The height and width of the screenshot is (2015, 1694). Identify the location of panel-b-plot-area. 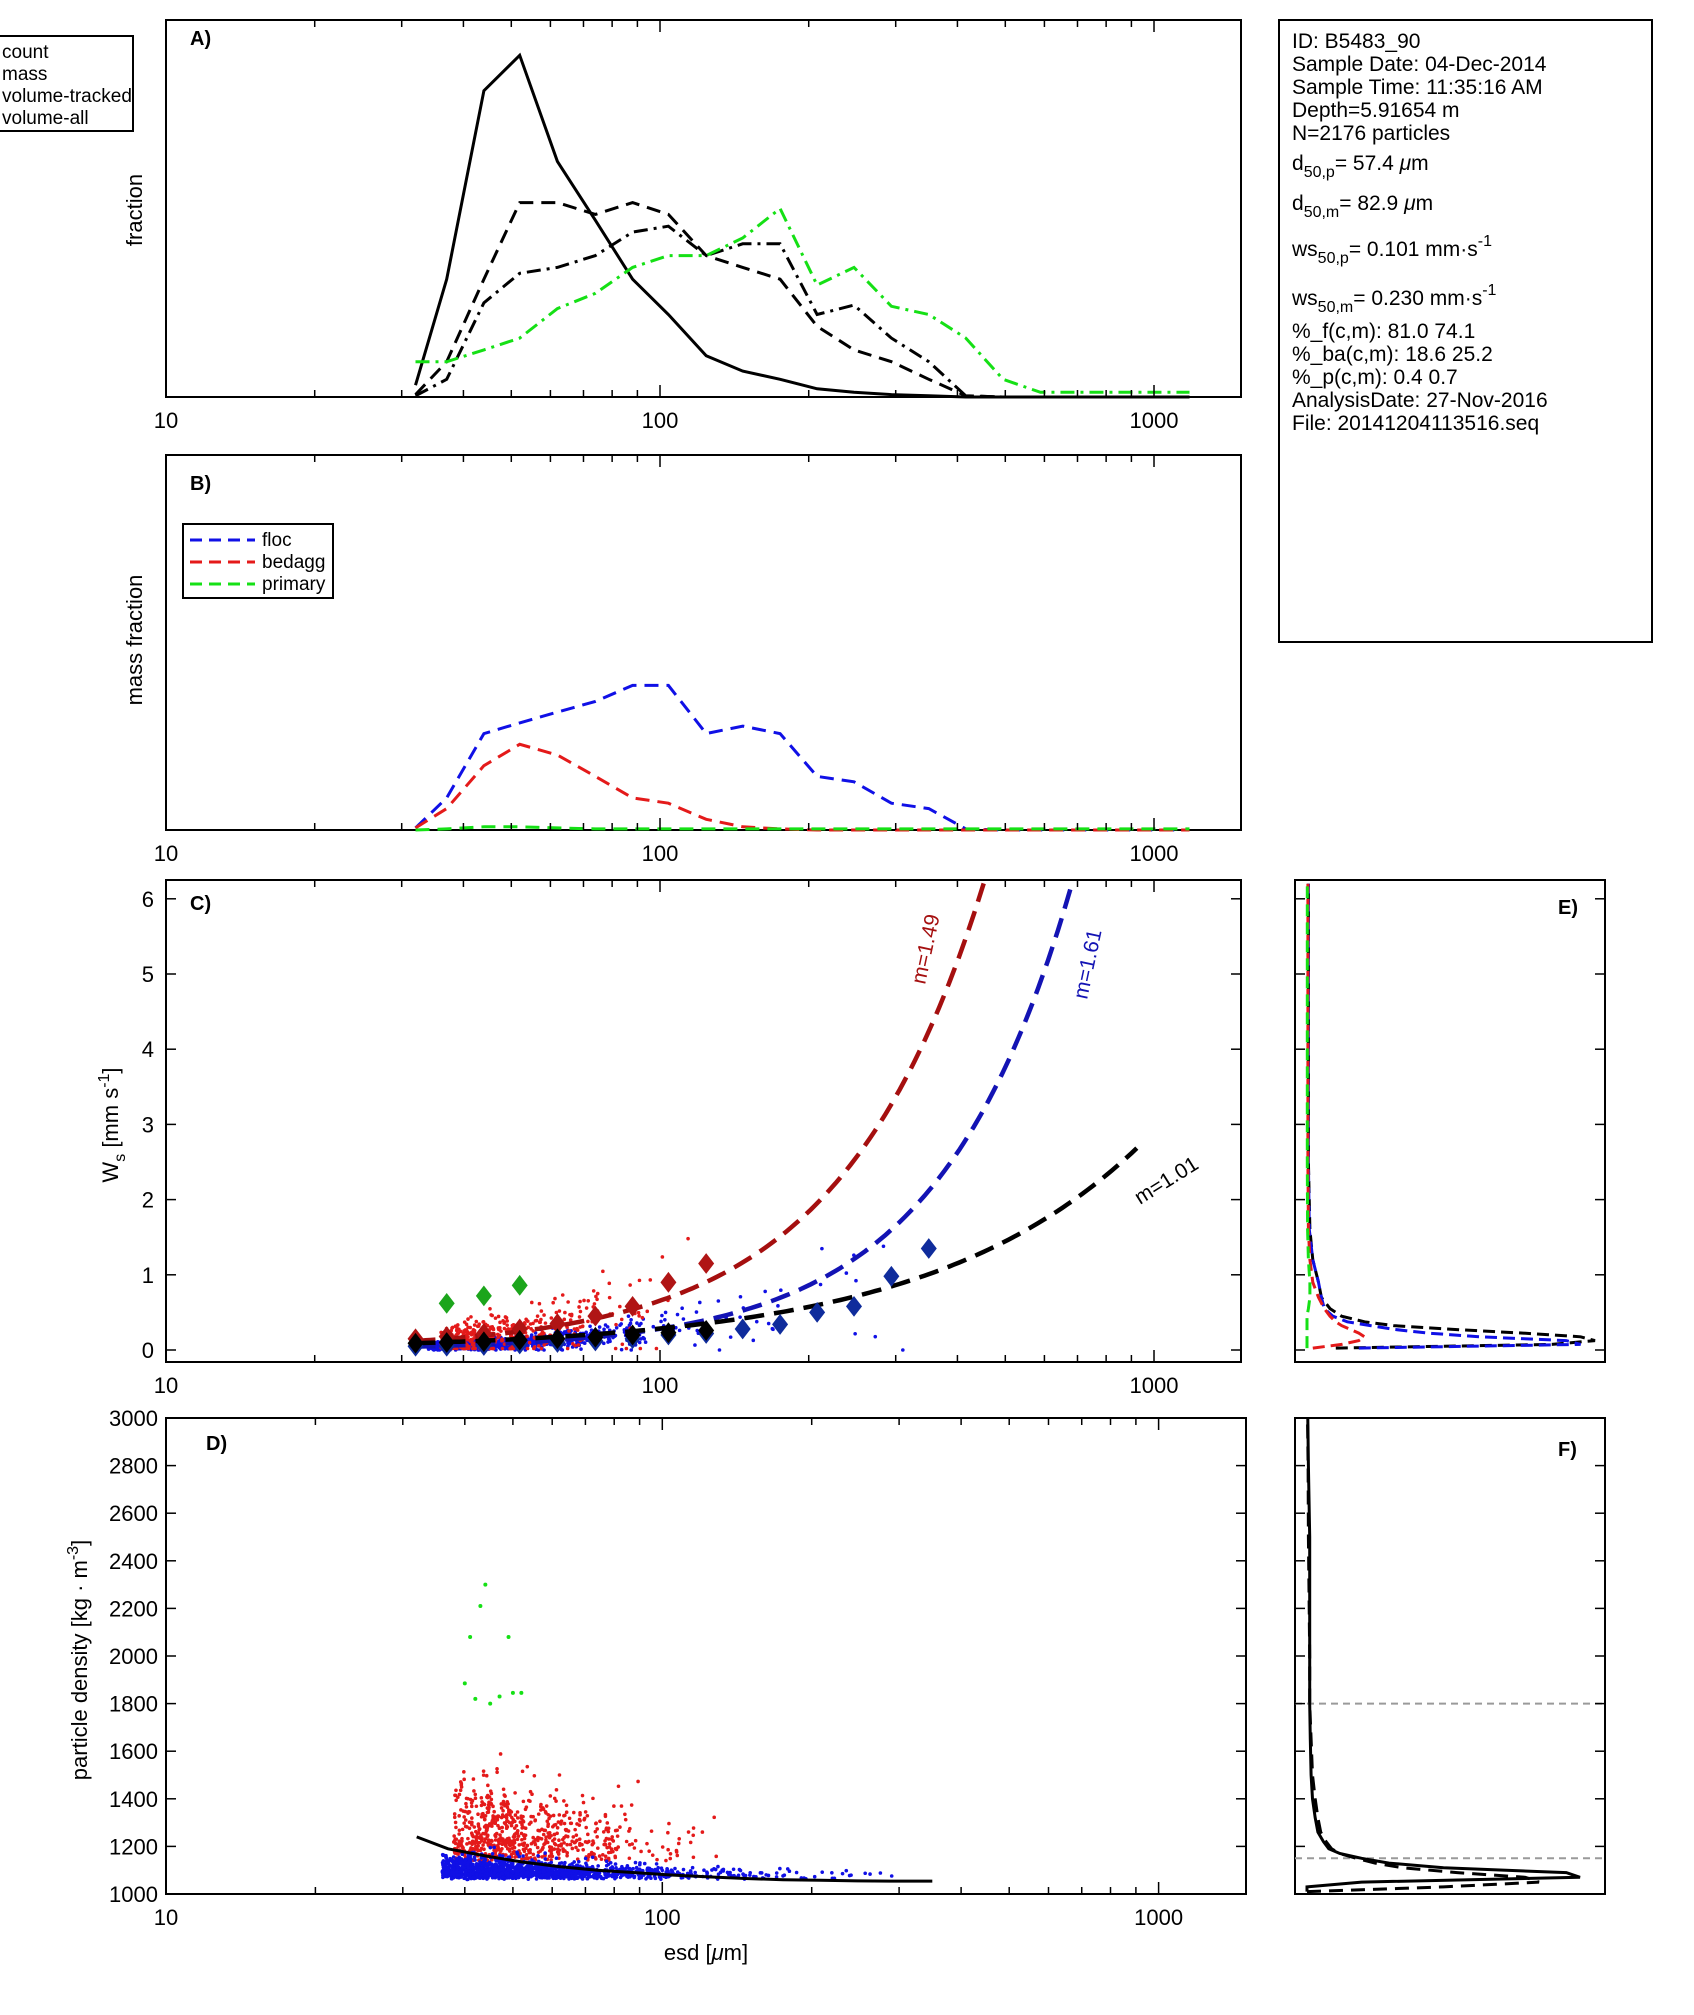
(802, 757).